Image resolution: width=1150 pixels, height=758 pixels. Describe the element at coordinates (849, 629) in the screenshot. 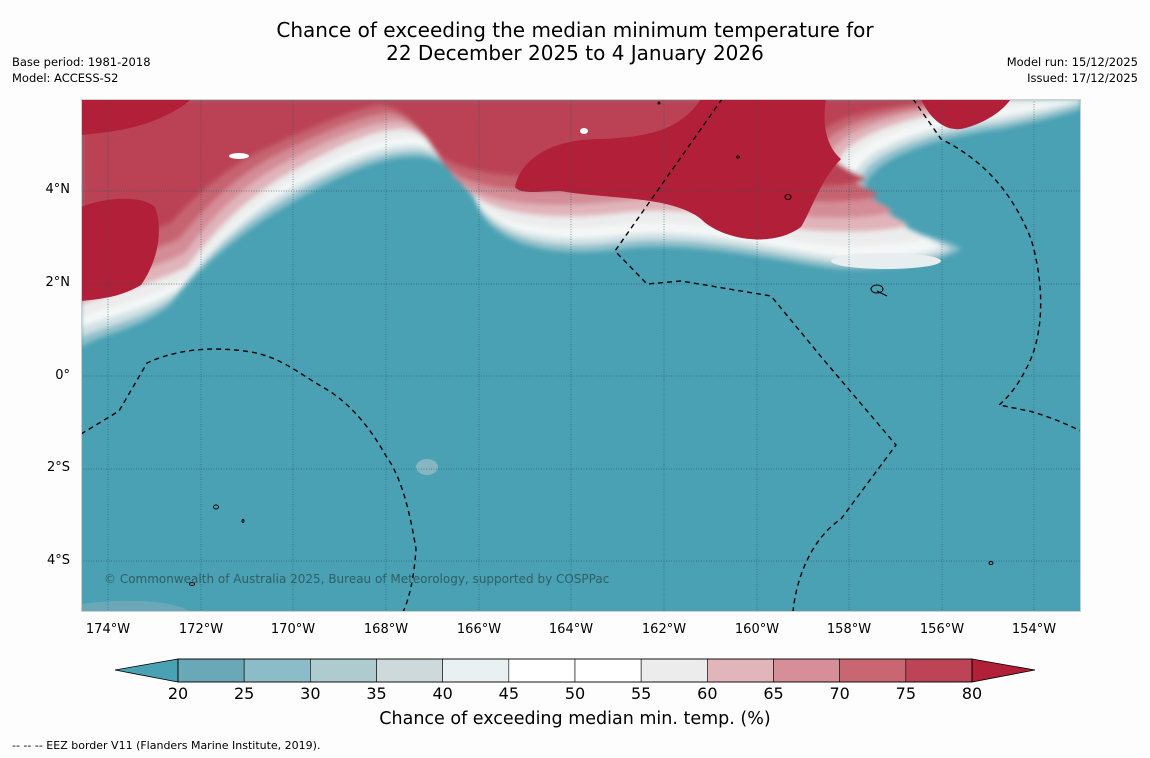

I see `lon-label-158w: 158°W` at that location.